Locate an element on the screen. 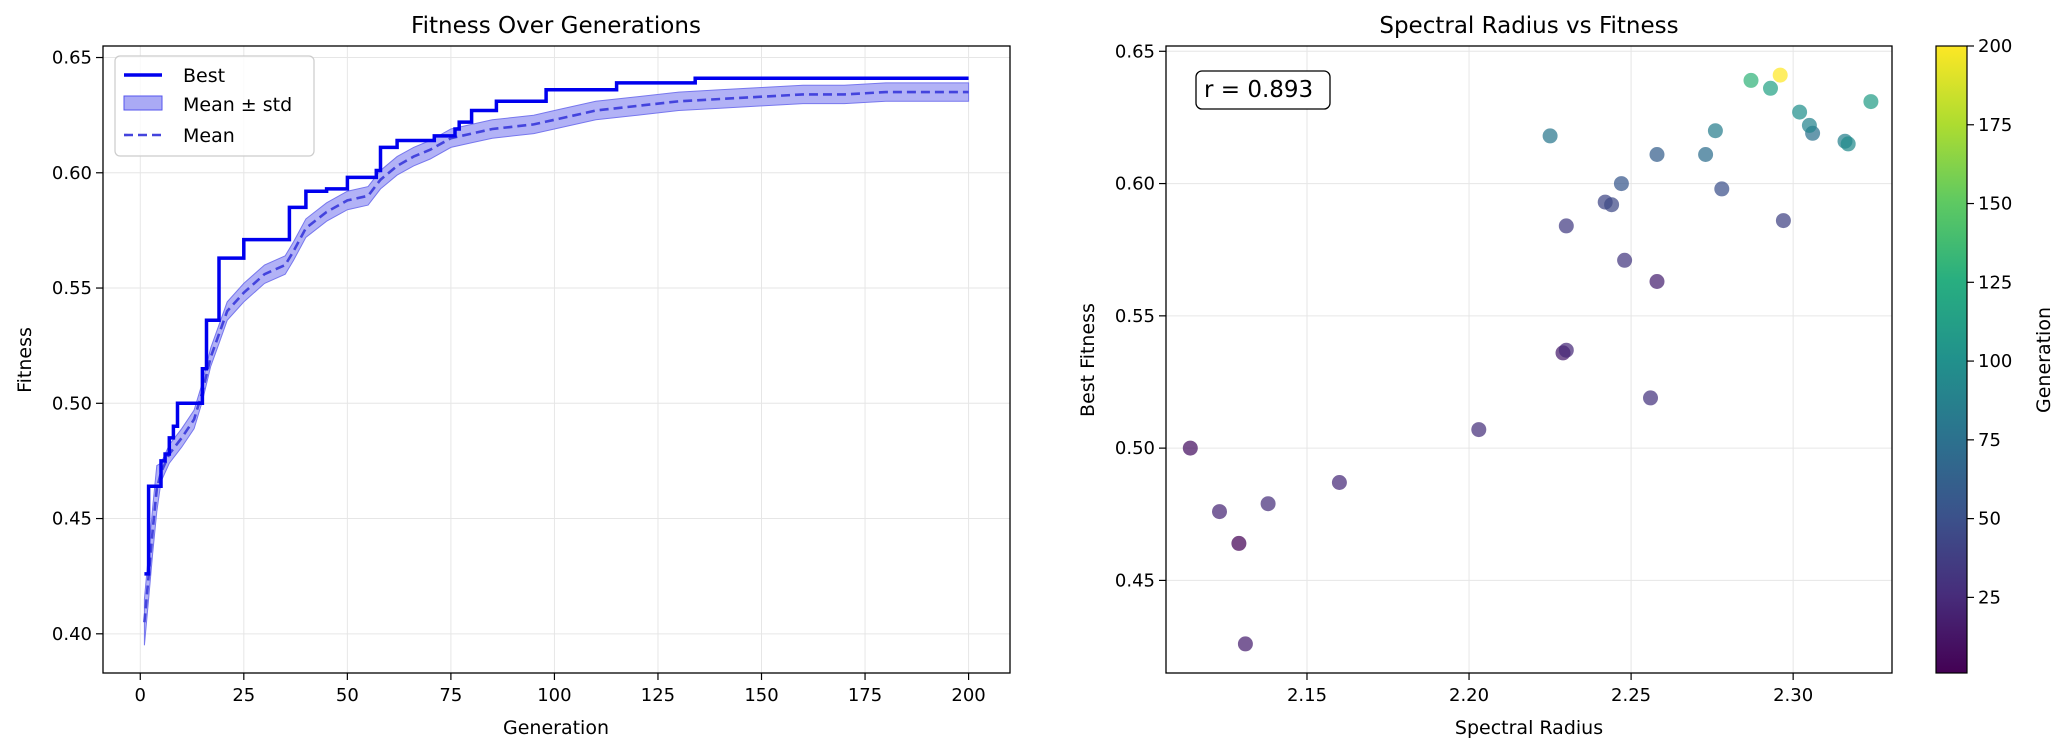 The height and width of the screenshot is (745, 2064). x-tick-label: 200 is located at coordinates (968, 695).